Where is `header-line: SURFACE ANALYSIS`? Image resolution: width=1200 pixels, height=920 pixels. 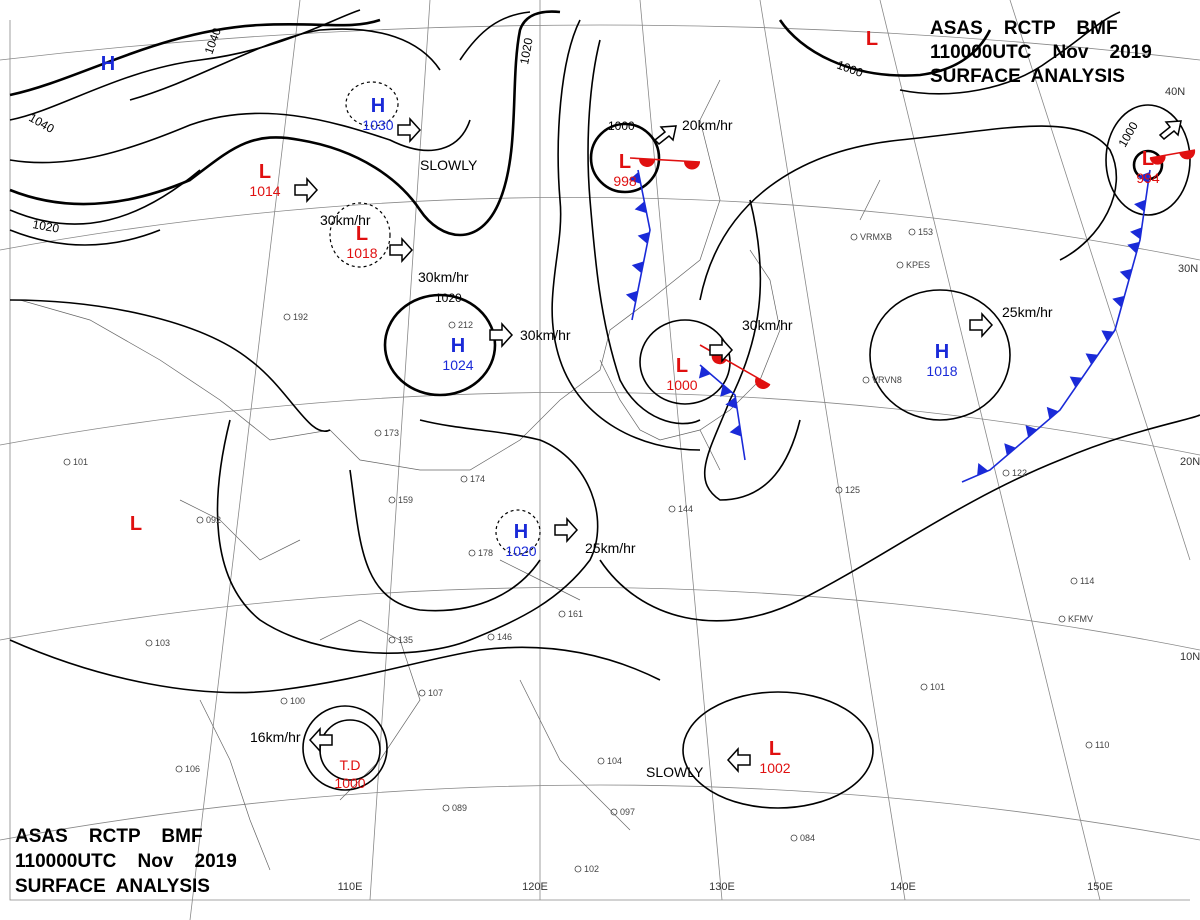 header-line: SURFACE ANALYSIS is located at coordinates (1027, 76).